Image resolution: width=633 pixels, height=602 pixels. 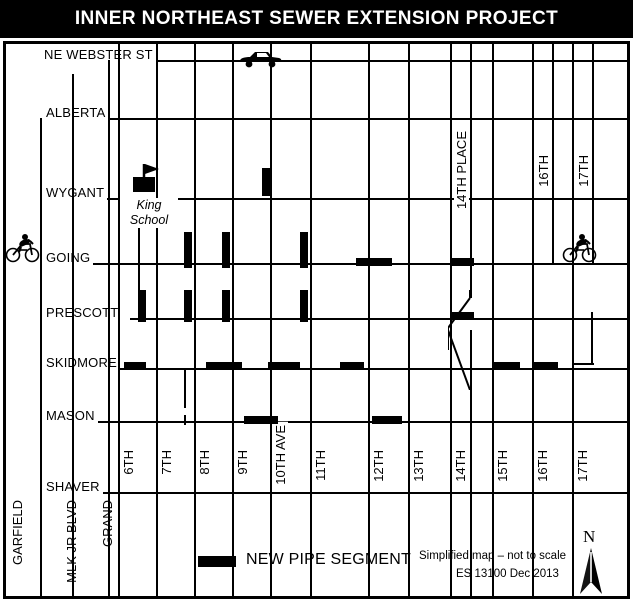 I want to click on avenue-line-17th, so click(x=573, y=320).